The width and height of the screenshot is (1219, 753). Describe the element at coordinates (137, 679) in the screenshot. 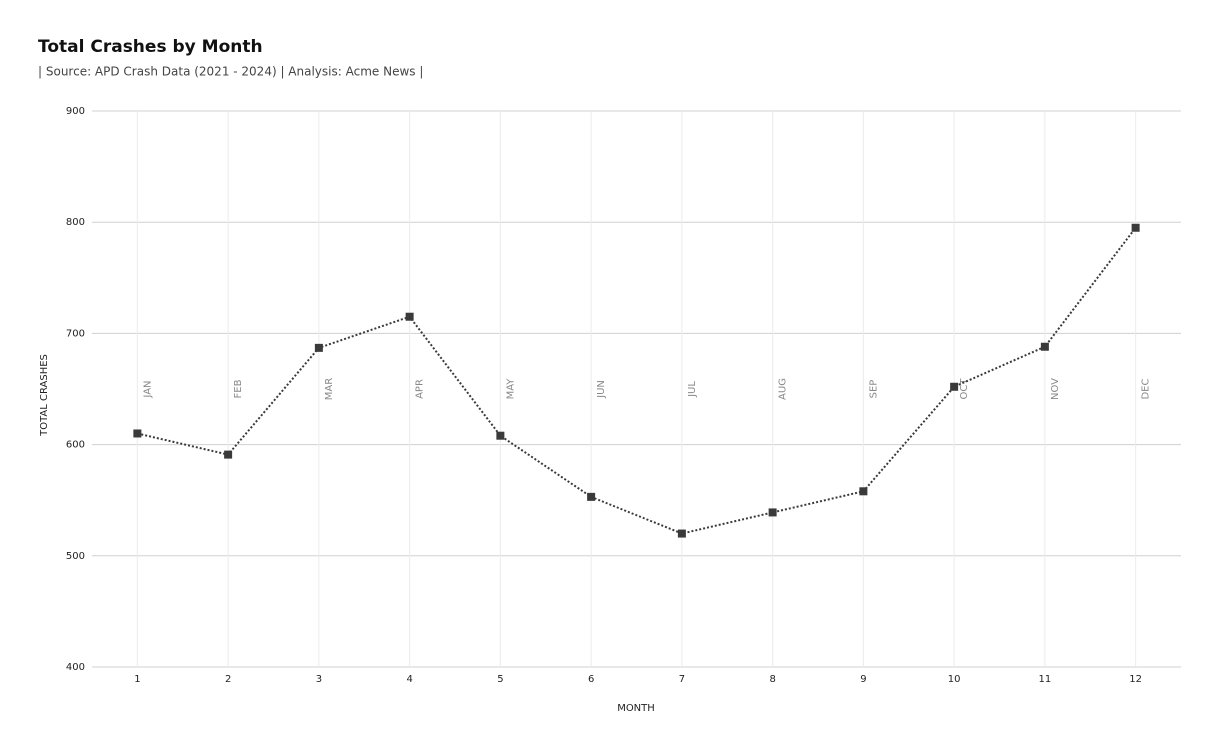

I see `x-tick-label: 1` at that location.